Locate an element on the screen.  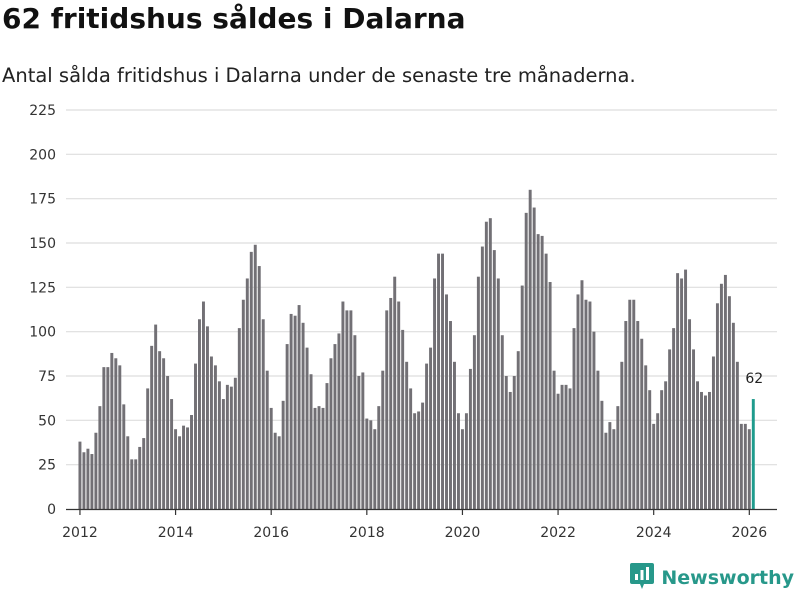
y-tick-label-175: 175 is located at coordinates (42, 200).